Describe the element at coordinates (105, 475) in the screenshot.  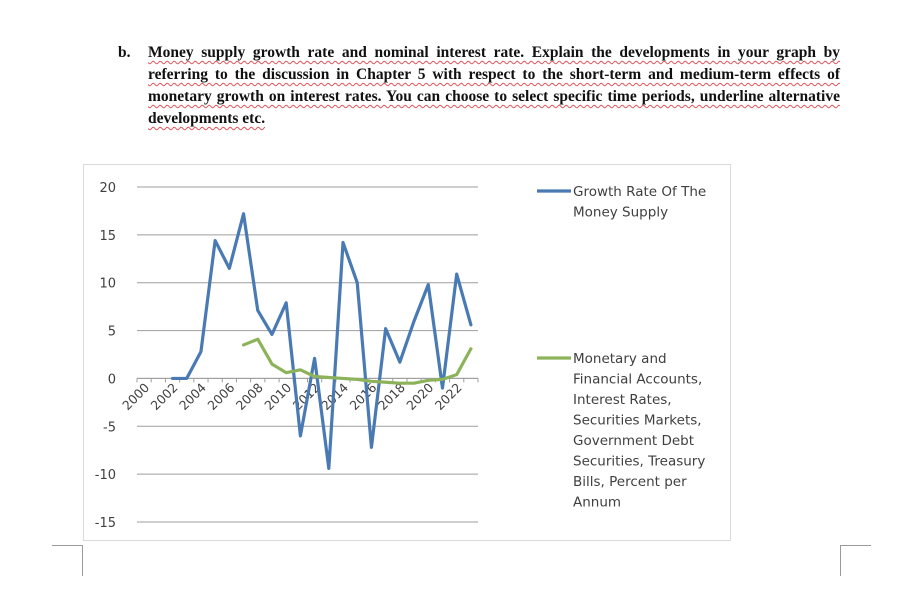
I see `y-tick-label: -10` at that location.